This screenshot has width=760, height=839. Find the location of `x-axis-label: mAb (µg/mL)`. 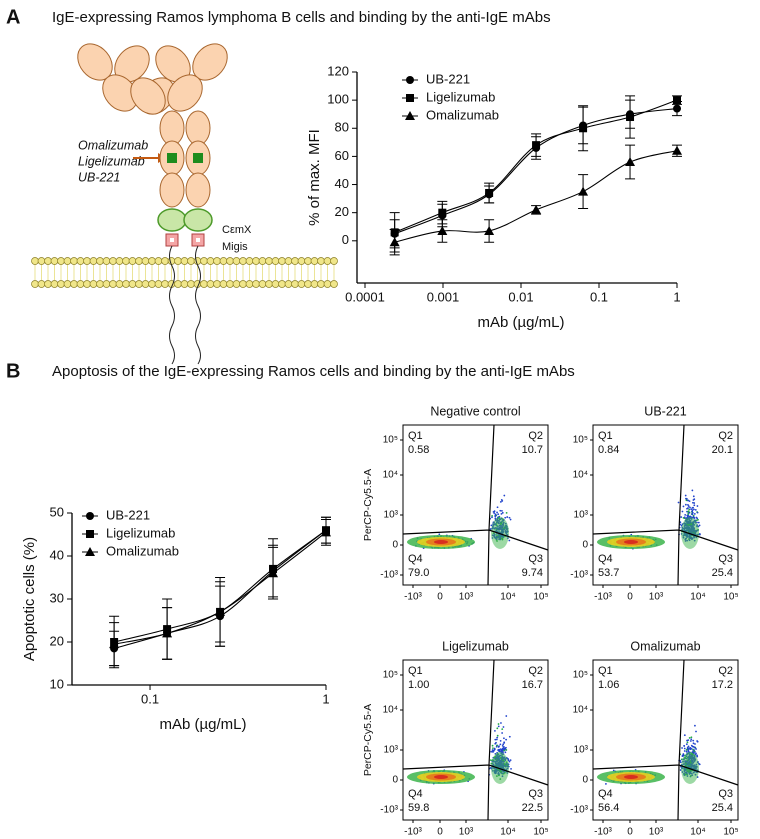

x-axis-label: mAb (µg/mL) is located at coordinates (521, 322).